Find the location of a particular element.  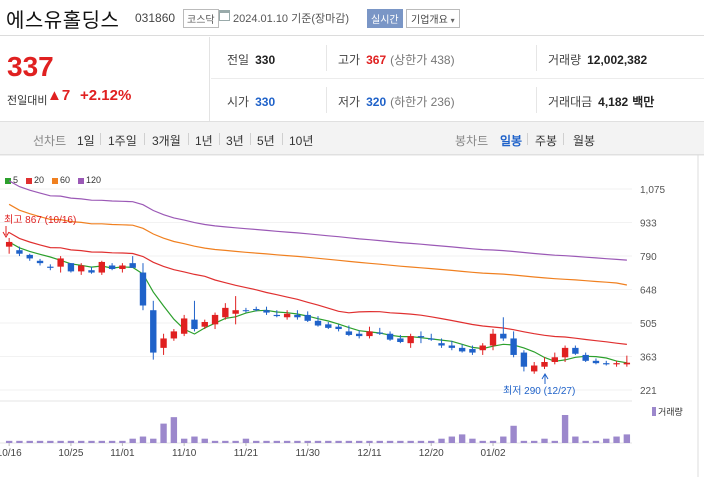

price-summary: 337 전일대비 ▲7 +2.12% is located at coordinates (105, 79).